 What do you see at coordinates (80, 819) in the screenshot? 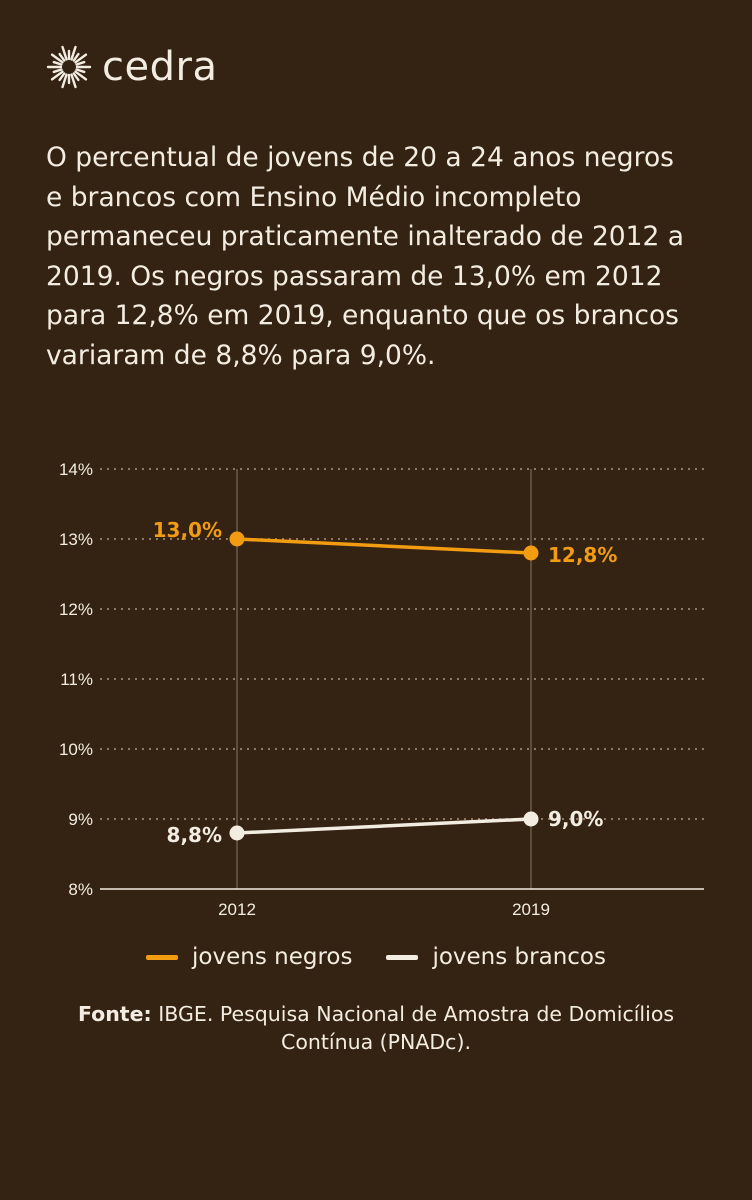
I see `y-tick-label: 9%` at bounding box center [80, 819].